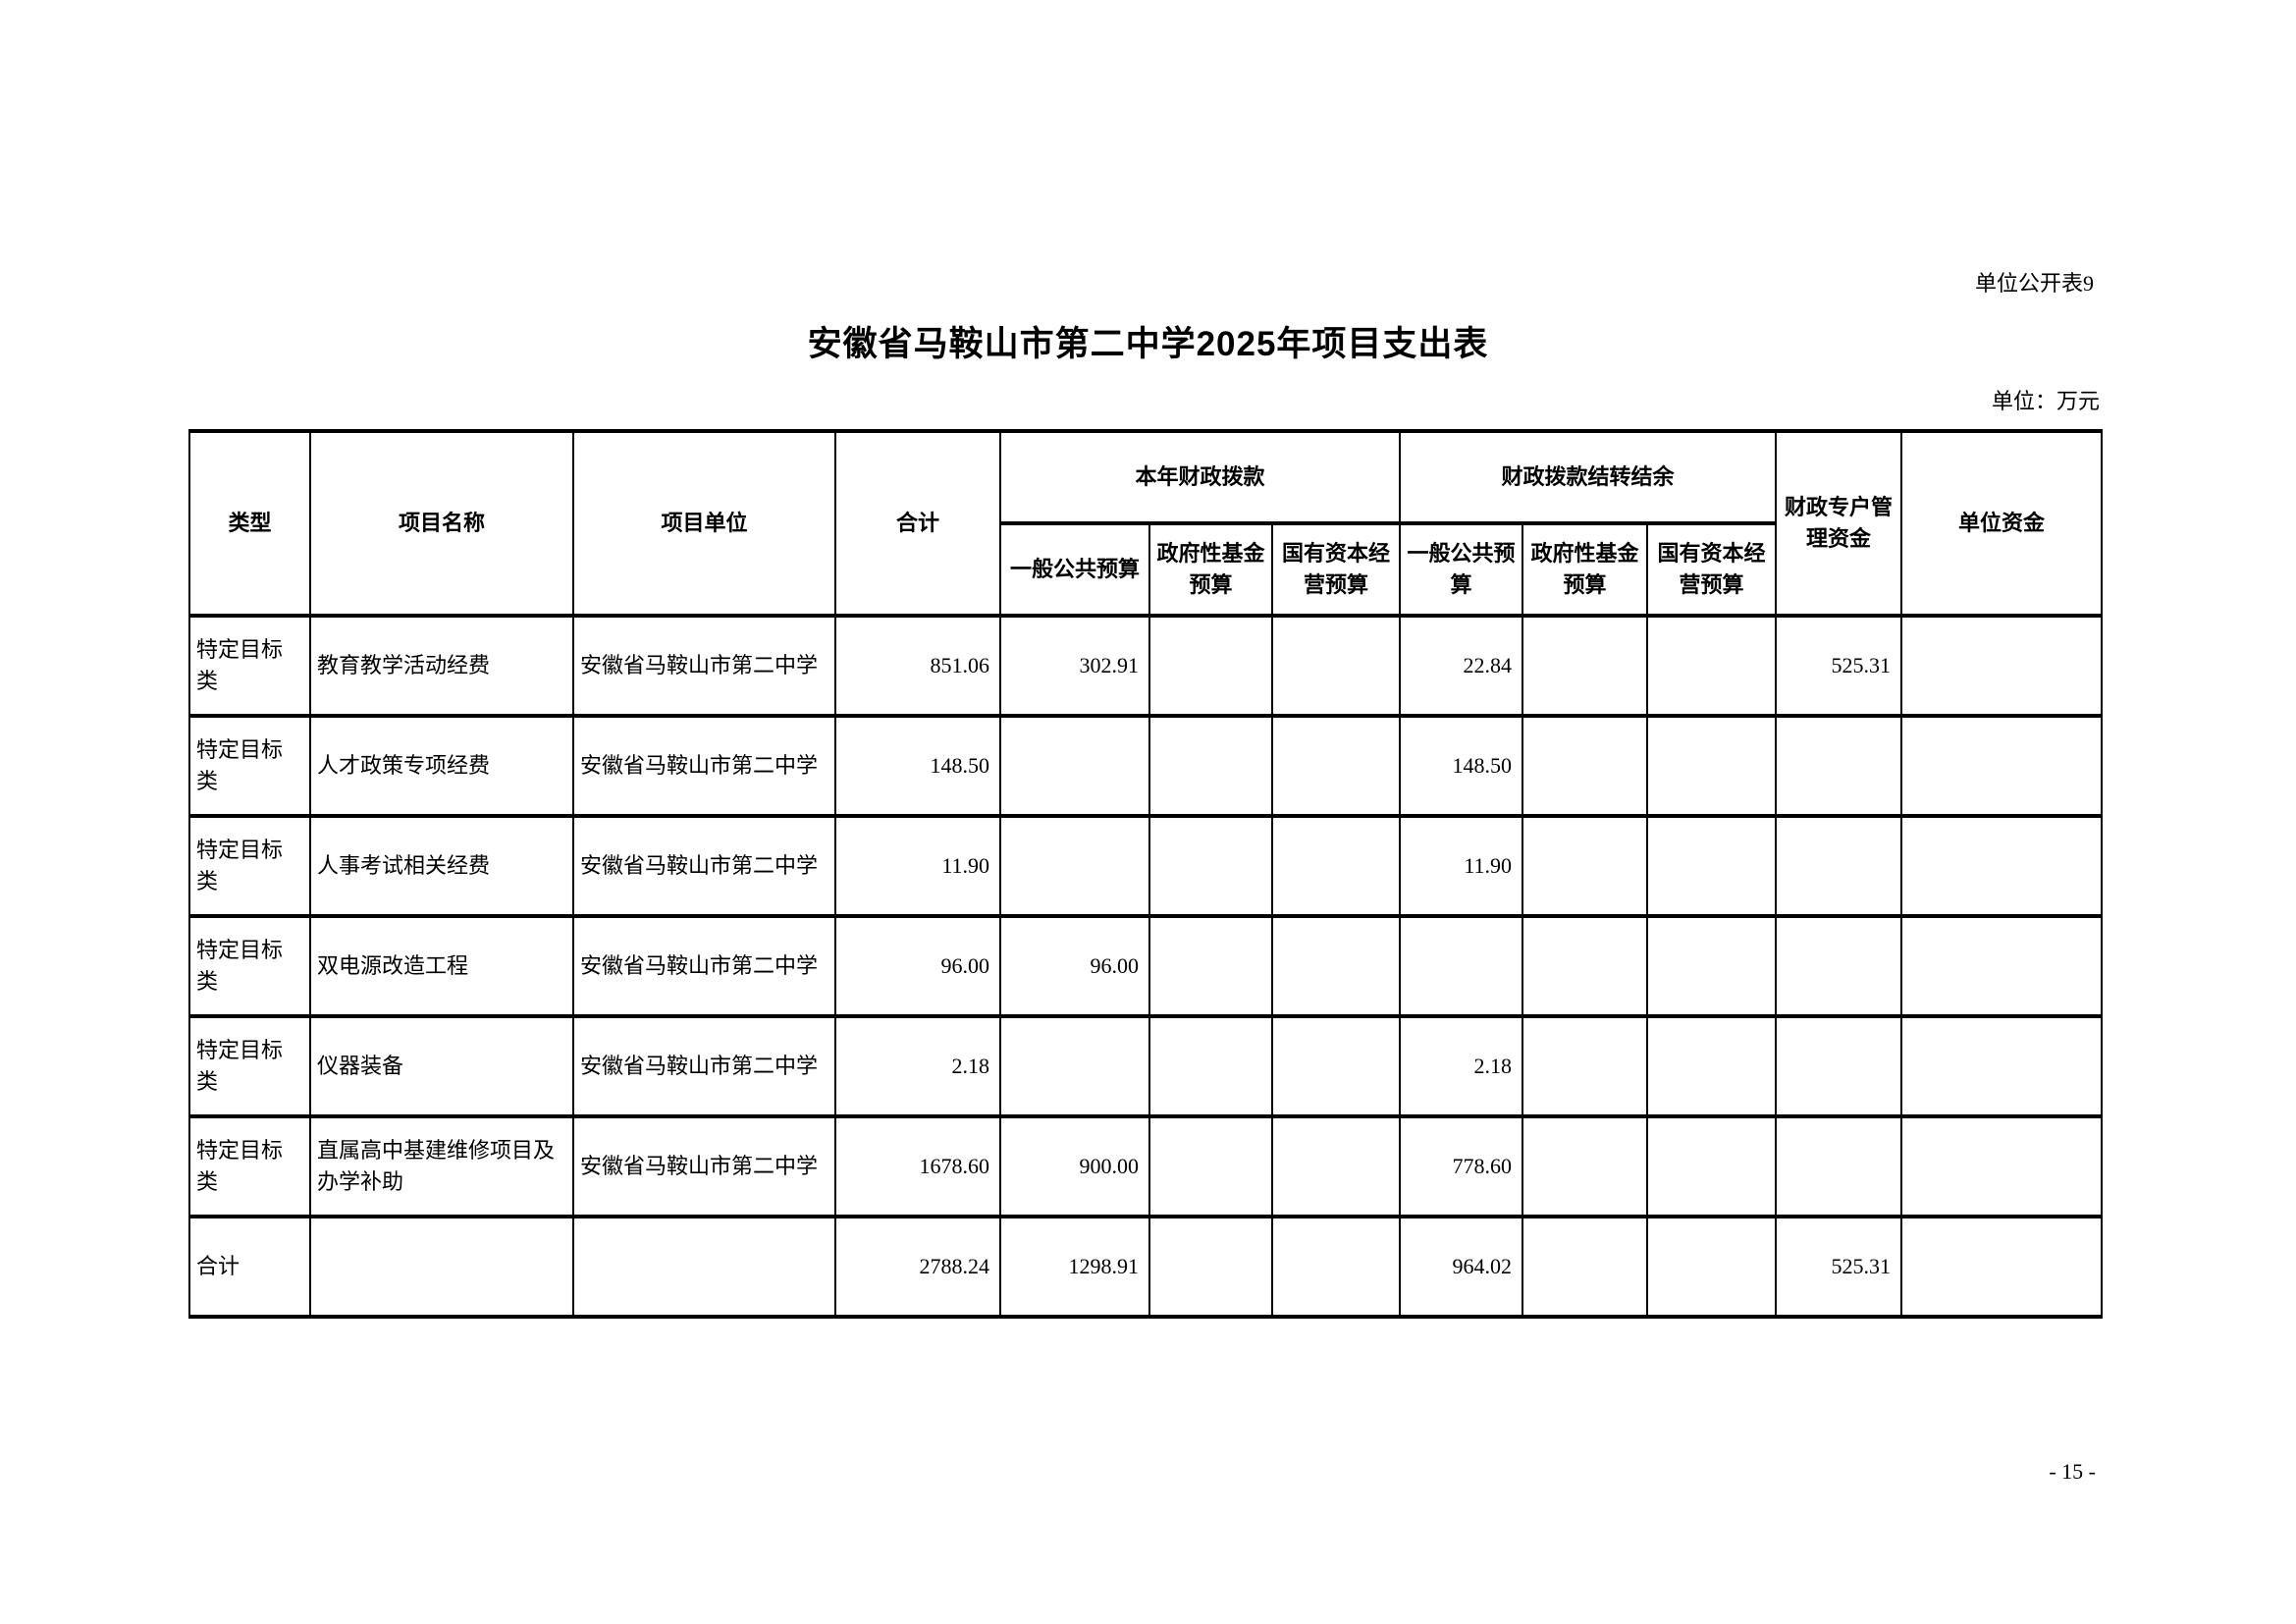 The height and width of the screenshot is (1624, 2296). Describe the element at coordinates (2046, 401) in the screenshot. I see `unit-note: 单位：万元` at that location.